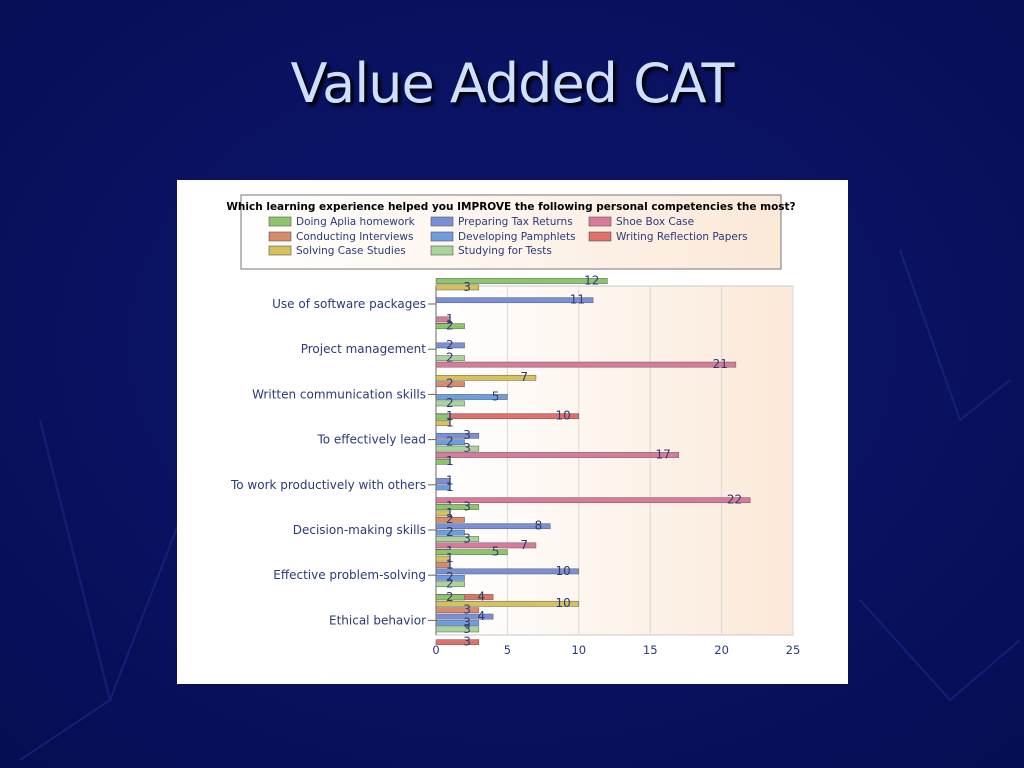 This screenshot has height=768, width=1024. What do you see at coordinates (563, 416) in the screenshot?
I see `data-label: 10` at bounding box center [563, 416].